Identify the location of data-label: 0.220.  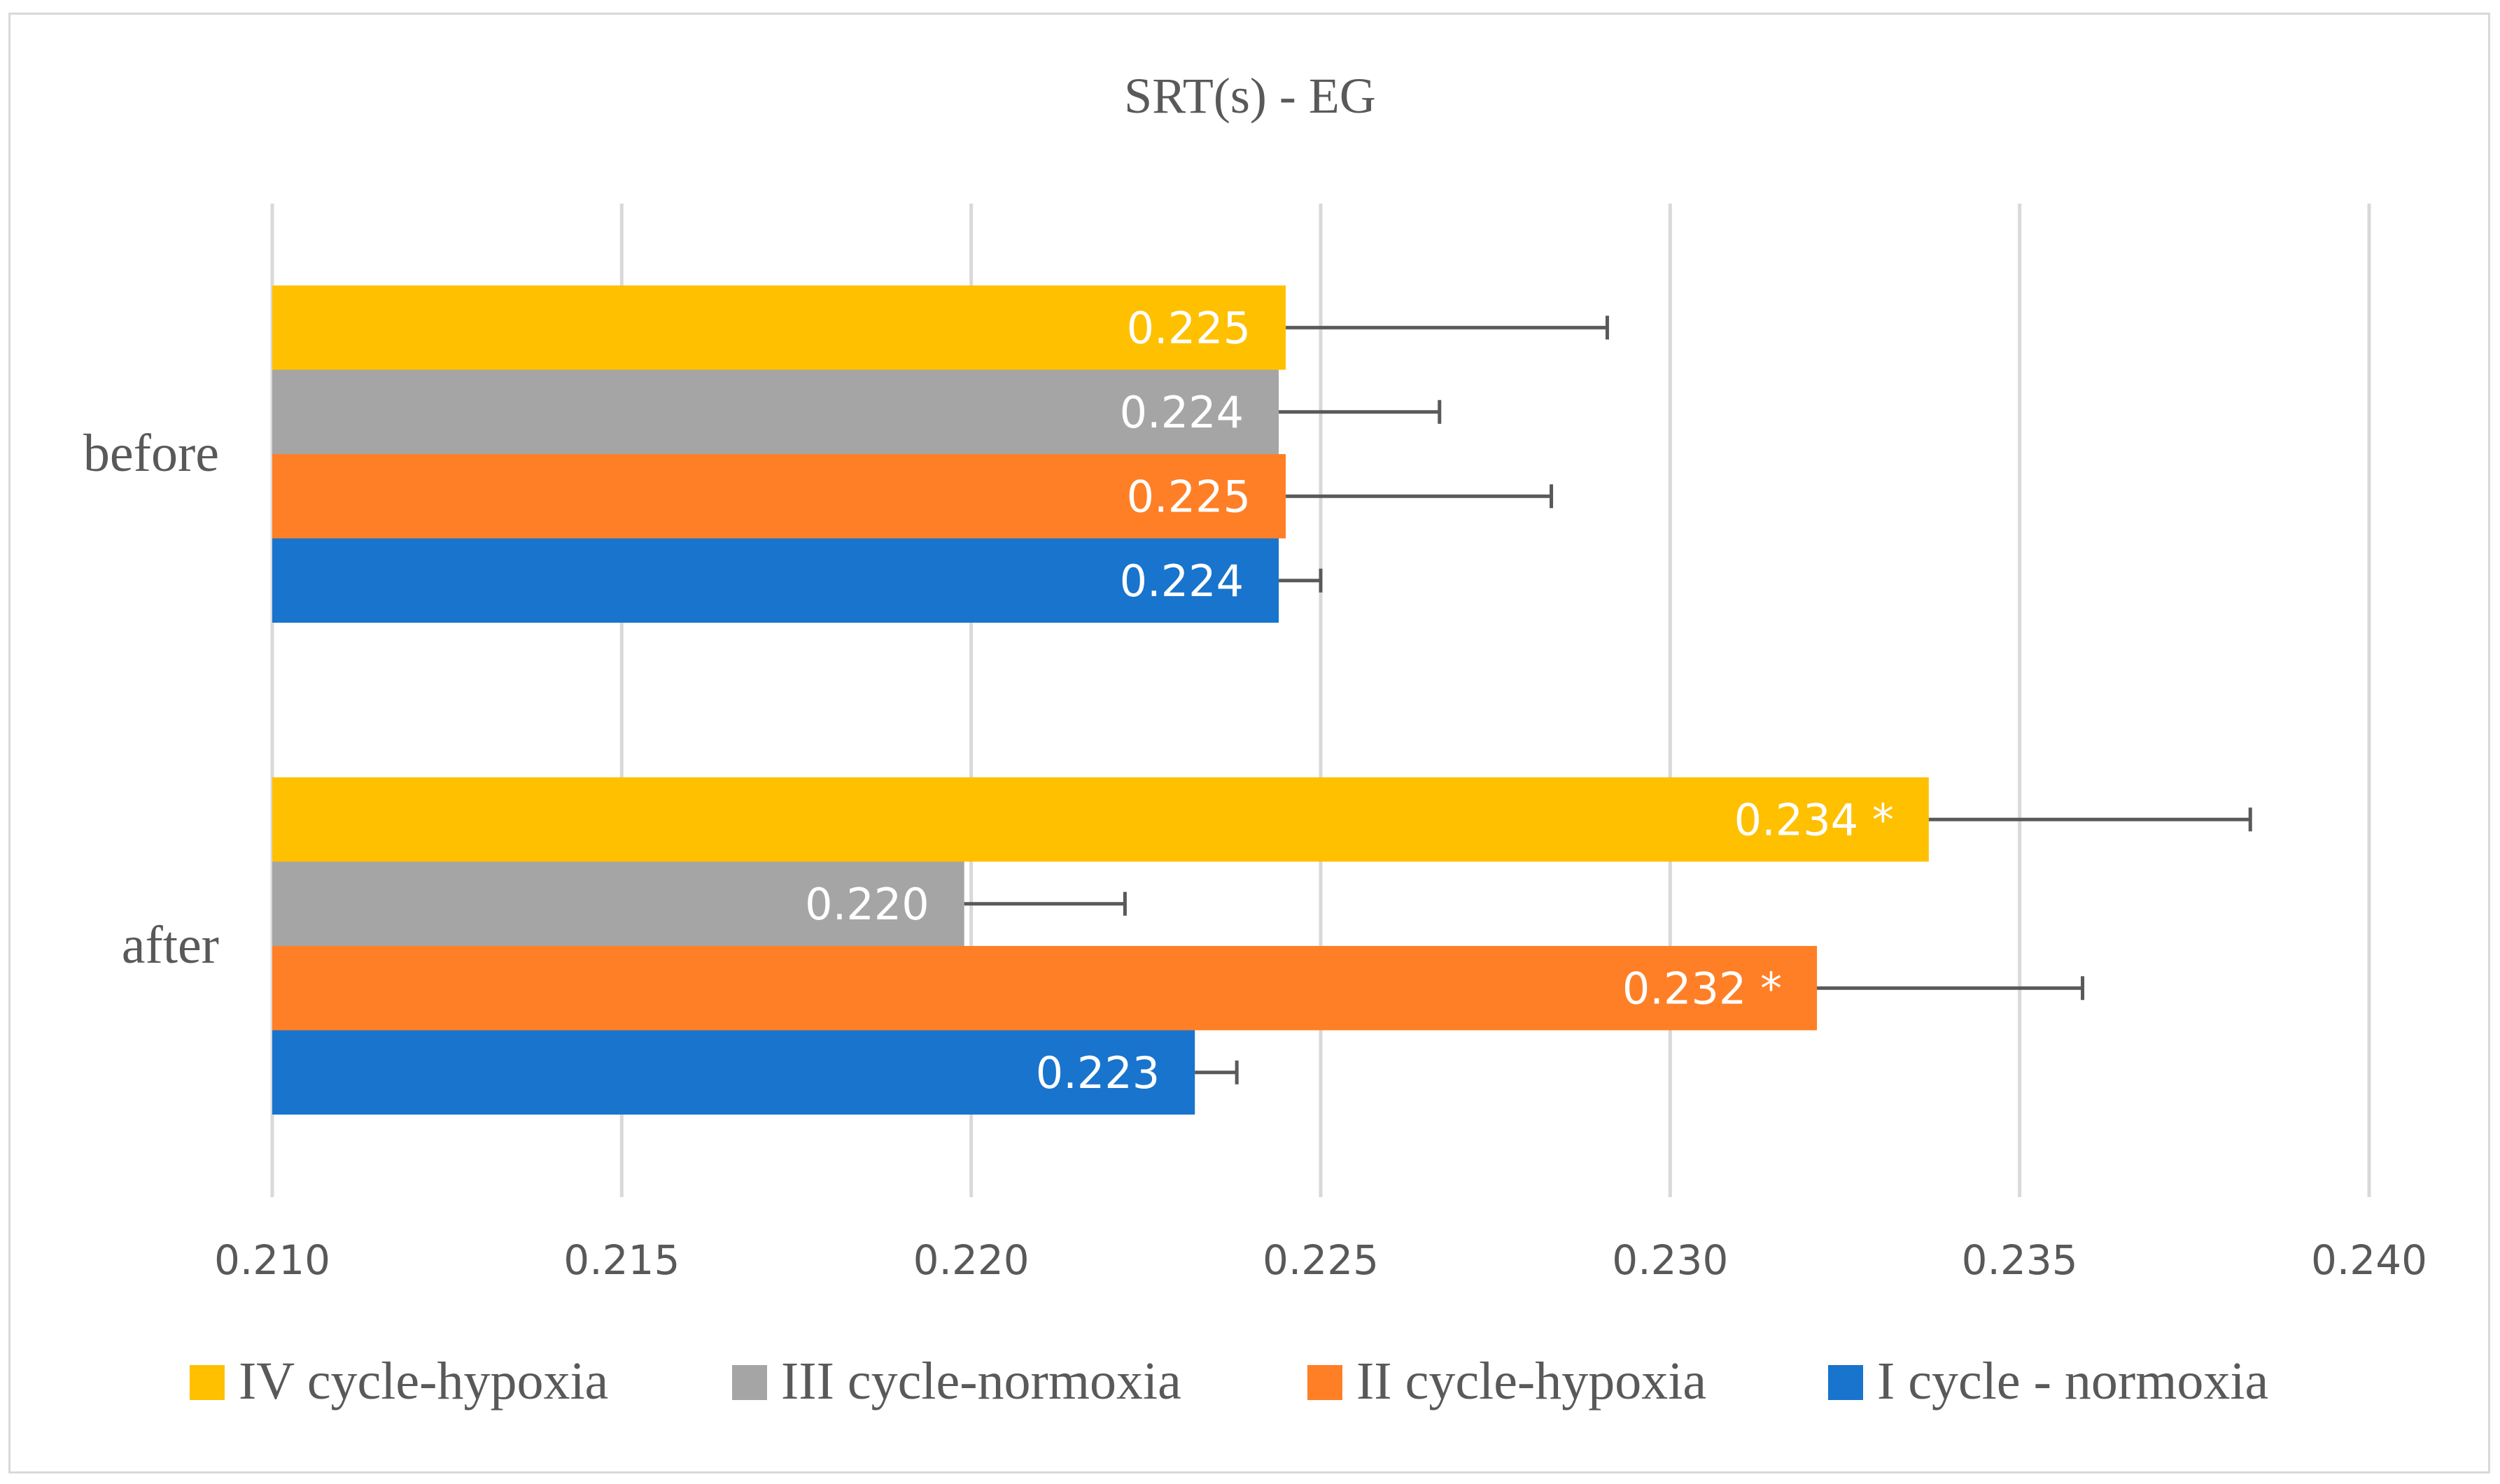
(867, 905).